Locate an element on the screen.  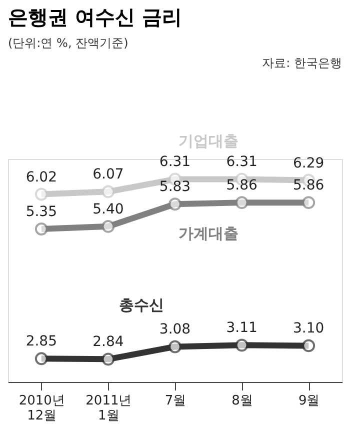
data-label: 5.35 is located at coordinates (41, 212).